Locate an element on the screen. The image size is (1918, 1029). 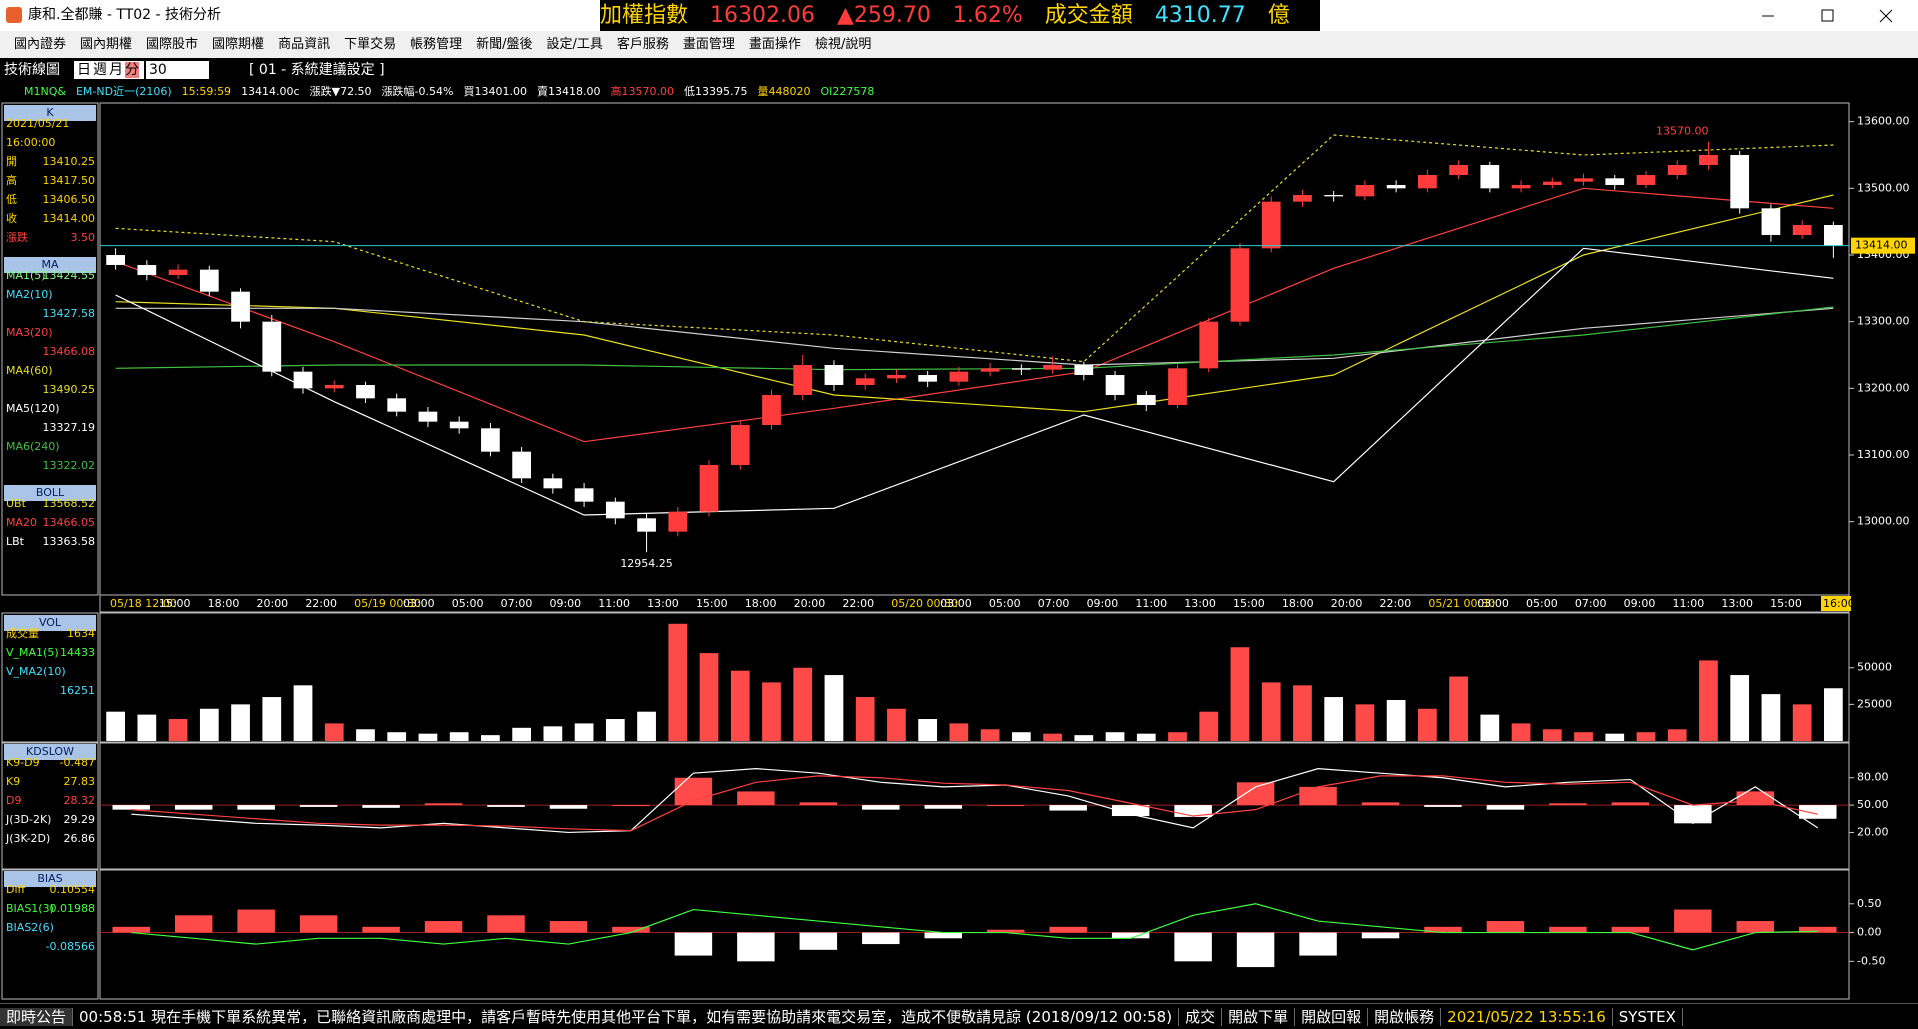
period-button: 月 is located at coordinates (116, 70).